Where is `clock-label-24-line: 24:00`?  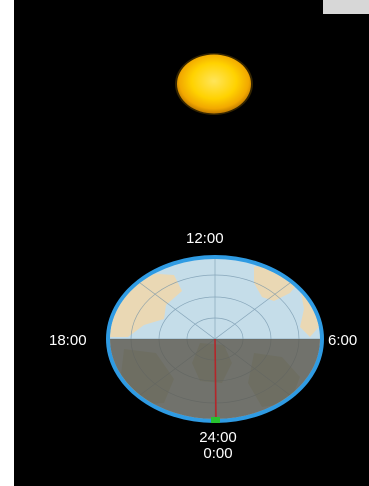 clock-label-24-line: 24:00 is located at coordinates (218, 437).